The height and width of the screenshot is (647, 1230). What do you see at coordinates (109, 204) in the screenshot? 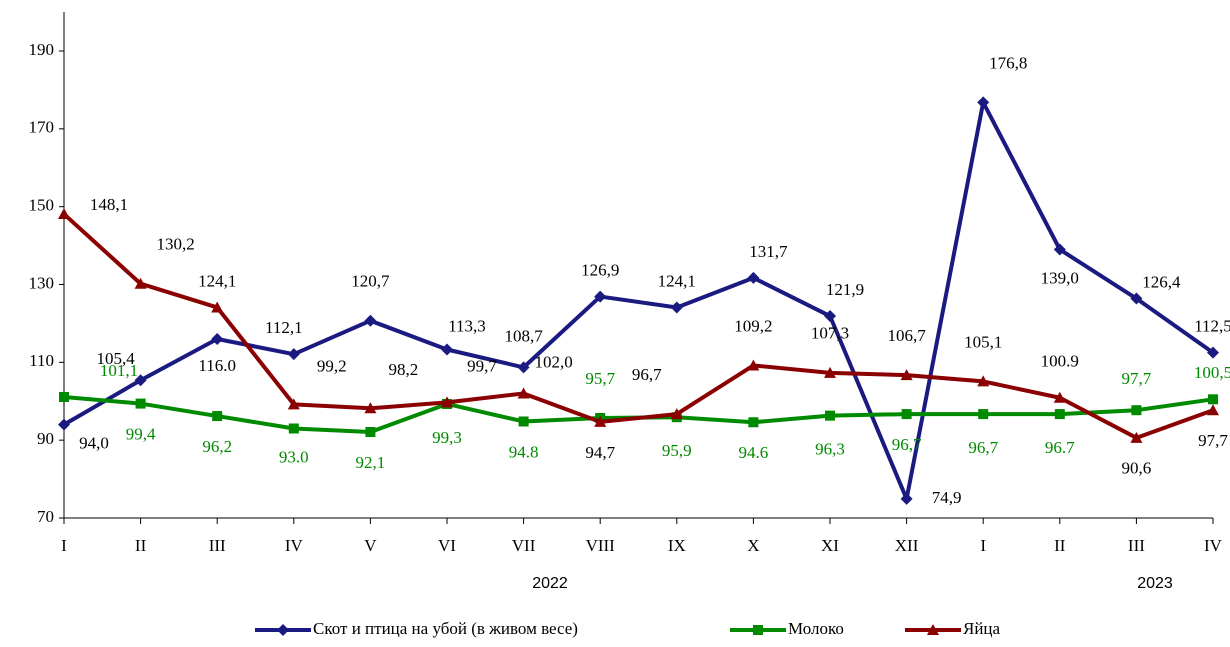
I see `data-label: 148,1` at bounding box center [109, 204].